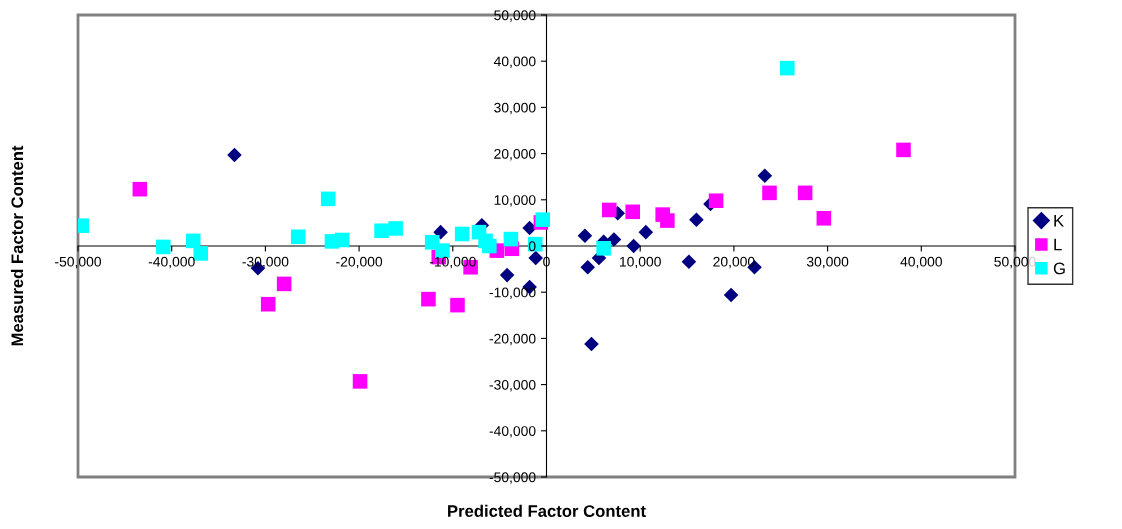 The width and height of the screenshot is (1122, 529). I want to click on y-tick-label: -40,000, so click(512, 432).